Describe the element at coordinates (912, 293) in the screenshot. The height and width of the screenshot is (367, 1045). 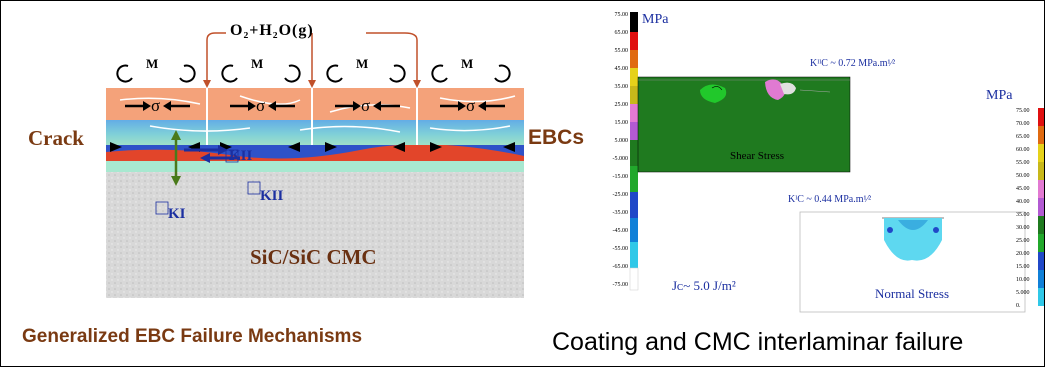
I see `normal-stress-label: Normal Stress` at that location.